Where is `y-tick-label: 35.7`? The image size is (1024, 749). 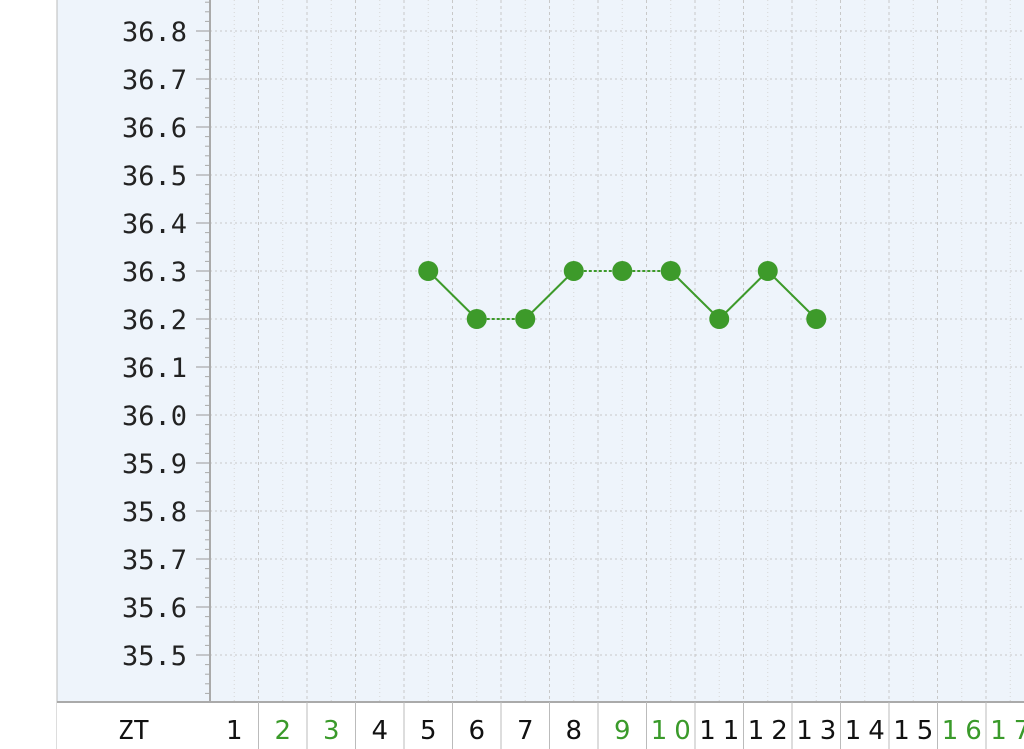
y-tick-label: 35.7 is located at coordinates (154, 560).